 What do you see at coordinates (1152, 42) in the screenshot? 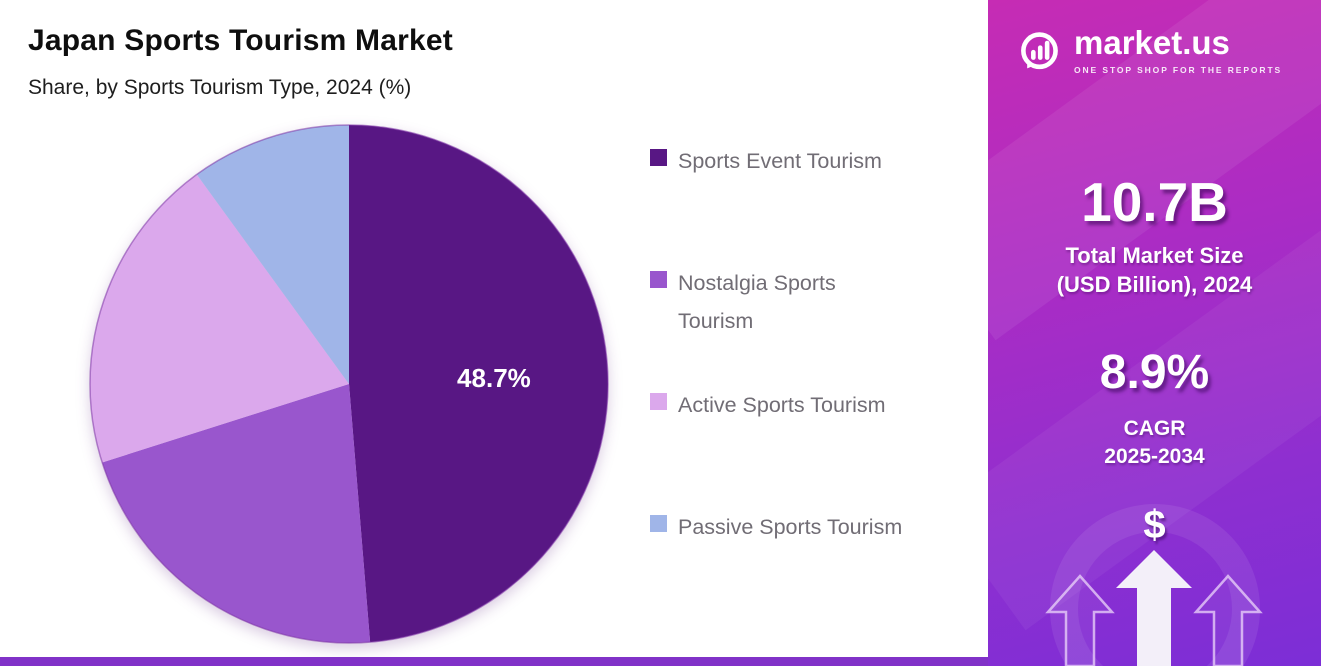
I see `brand-name: market.us` at bounding box center [1152, 42].